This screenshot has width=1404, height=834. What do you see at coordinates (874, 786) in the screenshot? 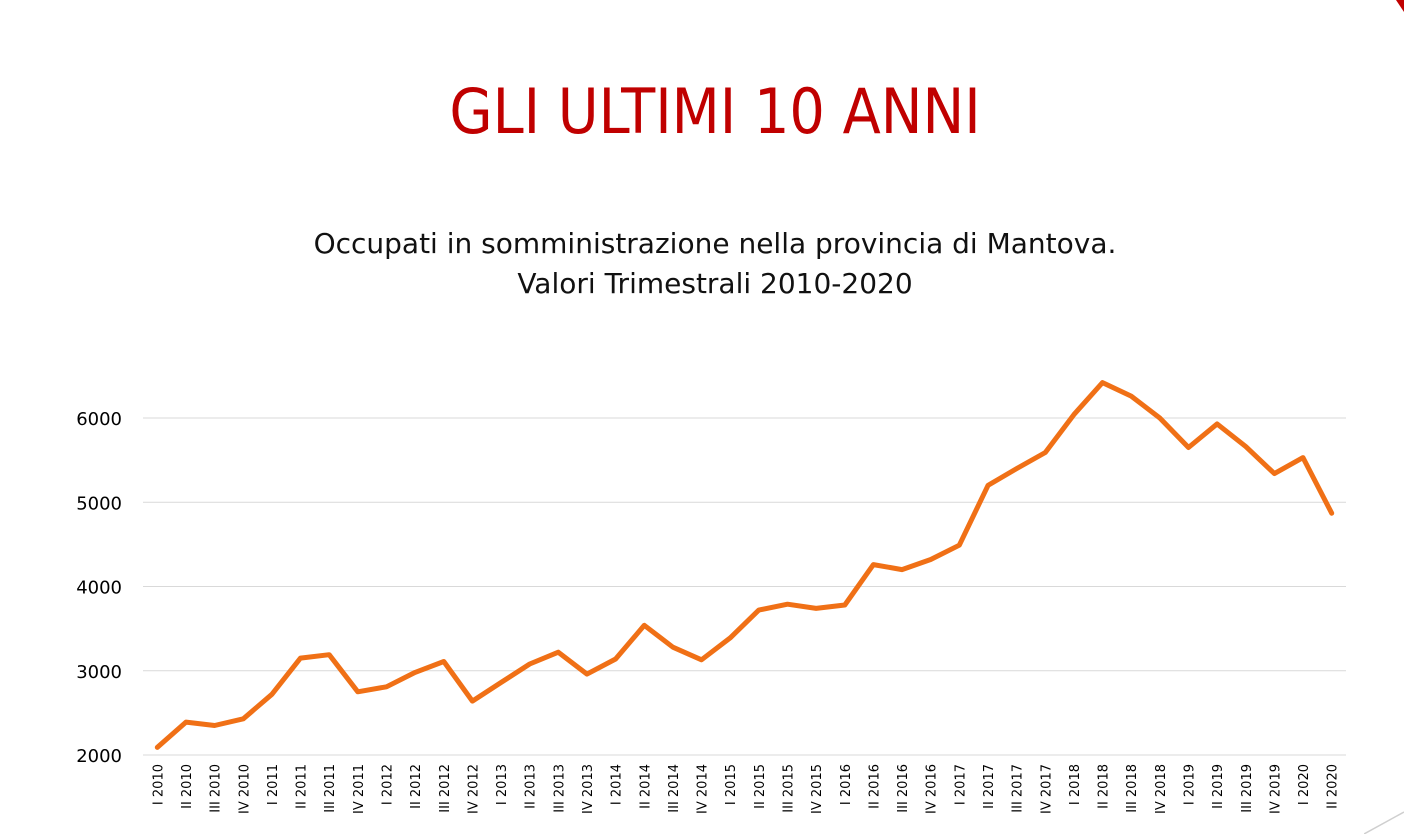
I see `x-tick-label: II 2016` at bounding box center [874, 786].